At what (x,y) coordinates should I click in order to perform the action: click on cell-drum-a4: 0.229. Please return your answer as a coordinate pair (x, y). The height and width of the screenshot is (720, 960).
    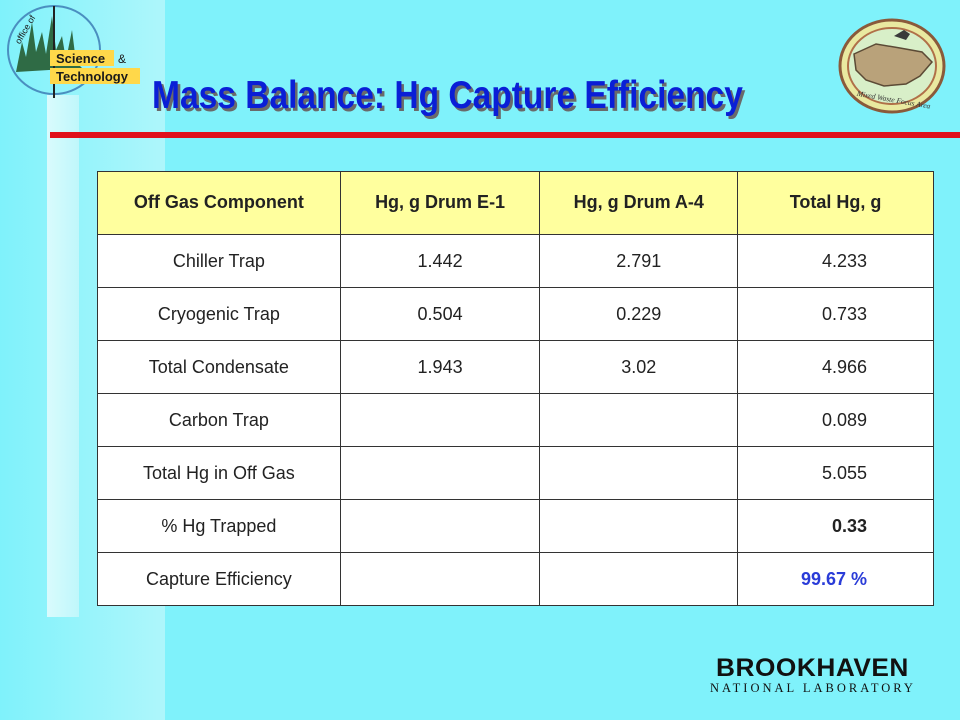
    Looking at the image, I should click on (639, 314).